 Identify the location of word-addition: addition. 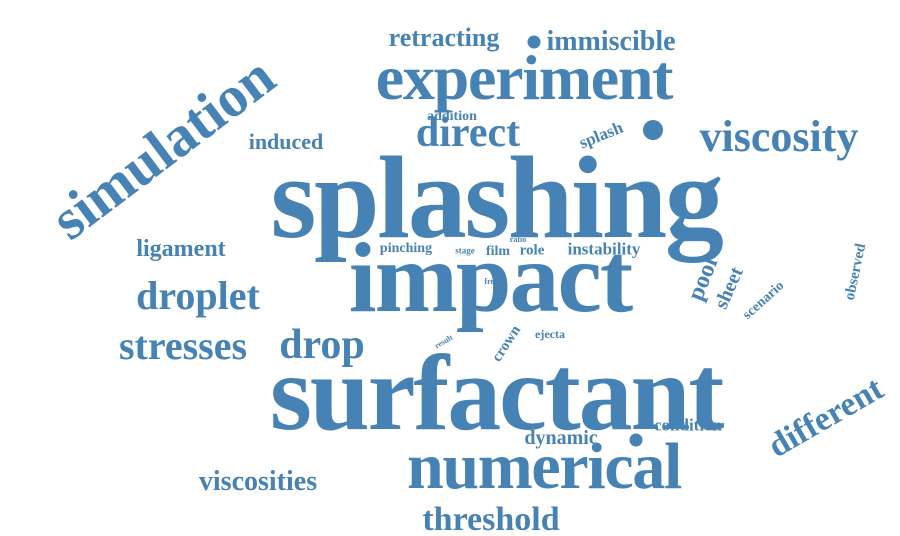
(452, 116).